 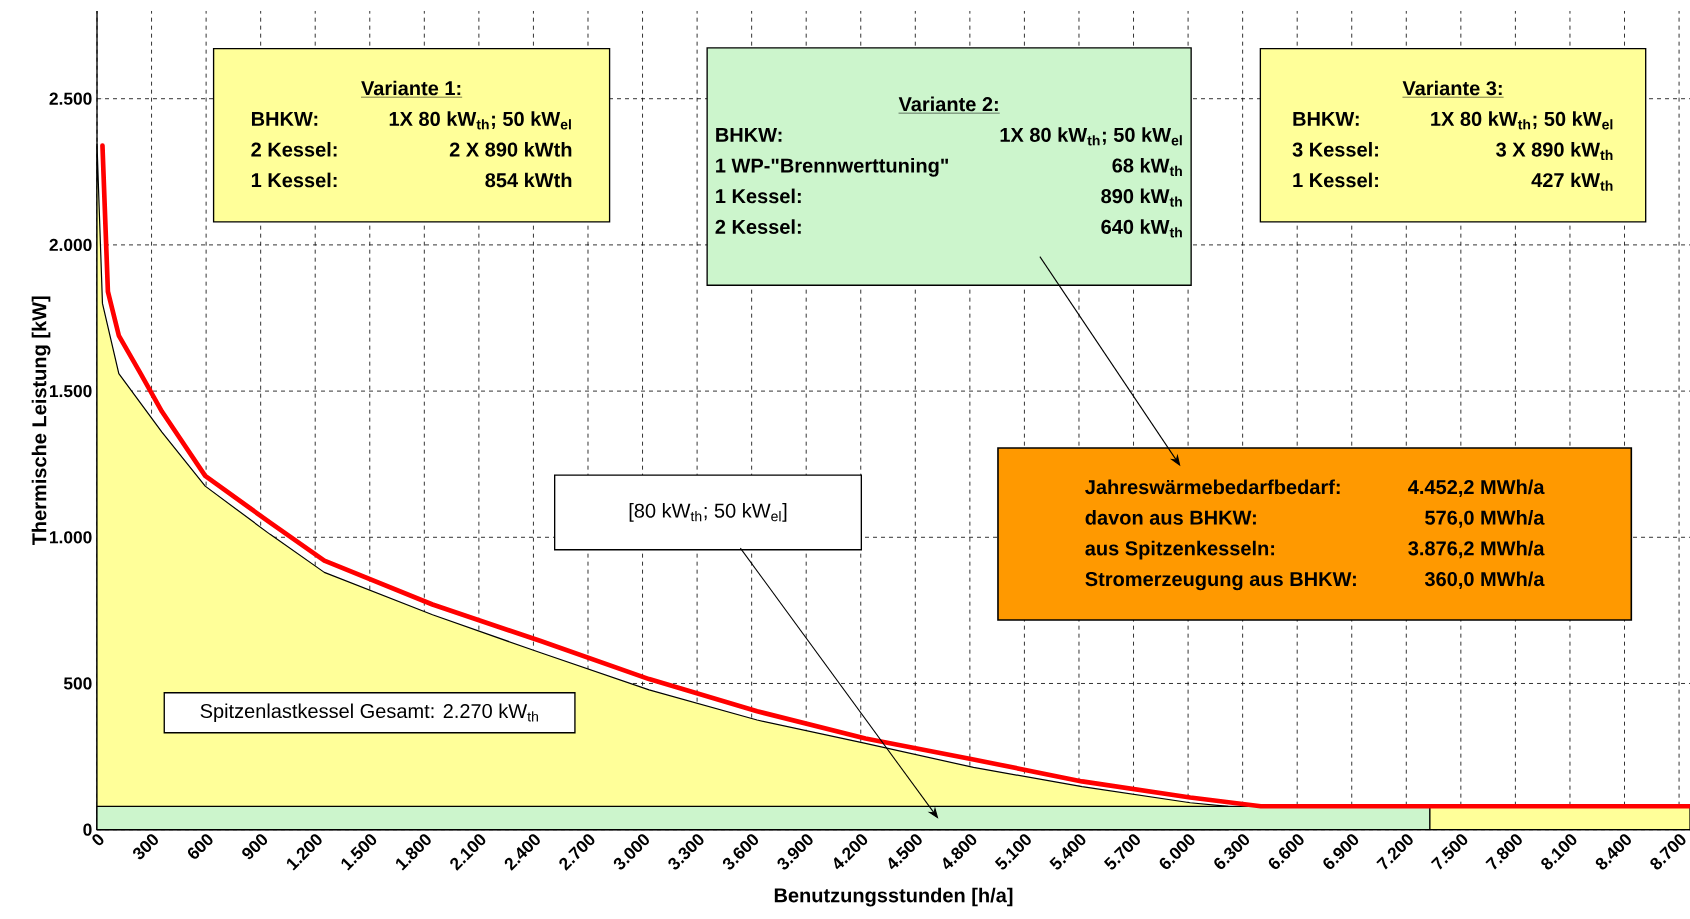 What do you see at coordinates (1220, 581) in the screenshot?
I see `annotation: Stromerzeugung aus BHKW:` at bounding box center [1220, 581].